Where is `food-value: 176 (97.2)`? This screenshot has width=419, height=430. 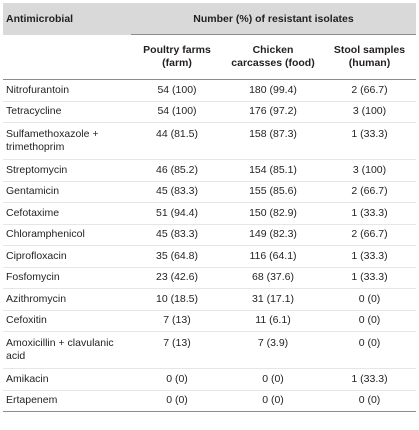 food-value: 176 (97.2) is located at coordinates (273, 111).